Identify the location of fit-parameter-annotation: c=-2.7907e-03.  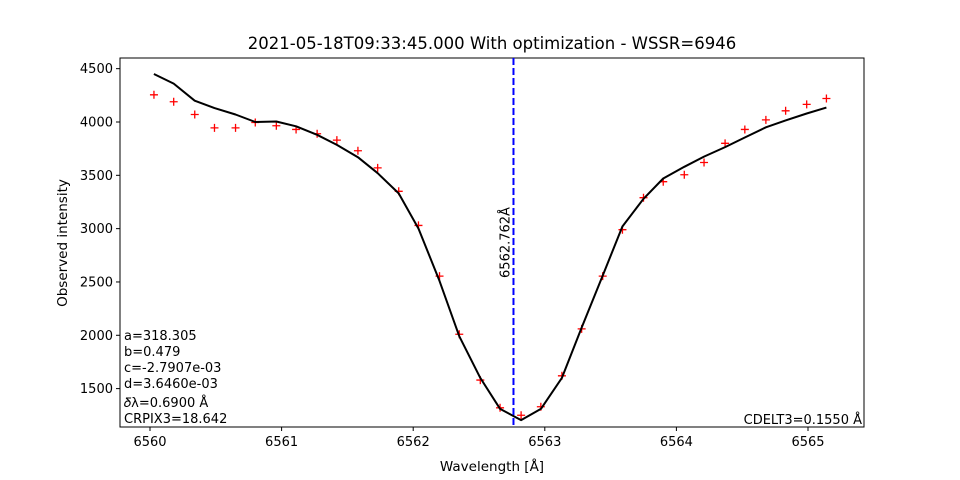
(172, 368).